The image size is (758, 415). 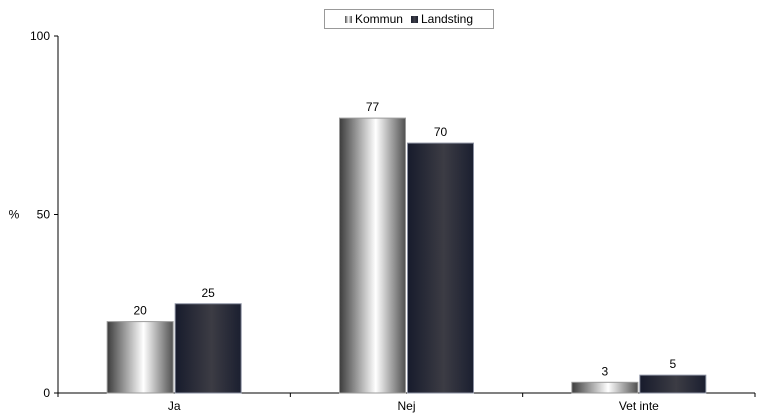 I want to click on data-label-landsting: 25, so click(x=208, y=293).